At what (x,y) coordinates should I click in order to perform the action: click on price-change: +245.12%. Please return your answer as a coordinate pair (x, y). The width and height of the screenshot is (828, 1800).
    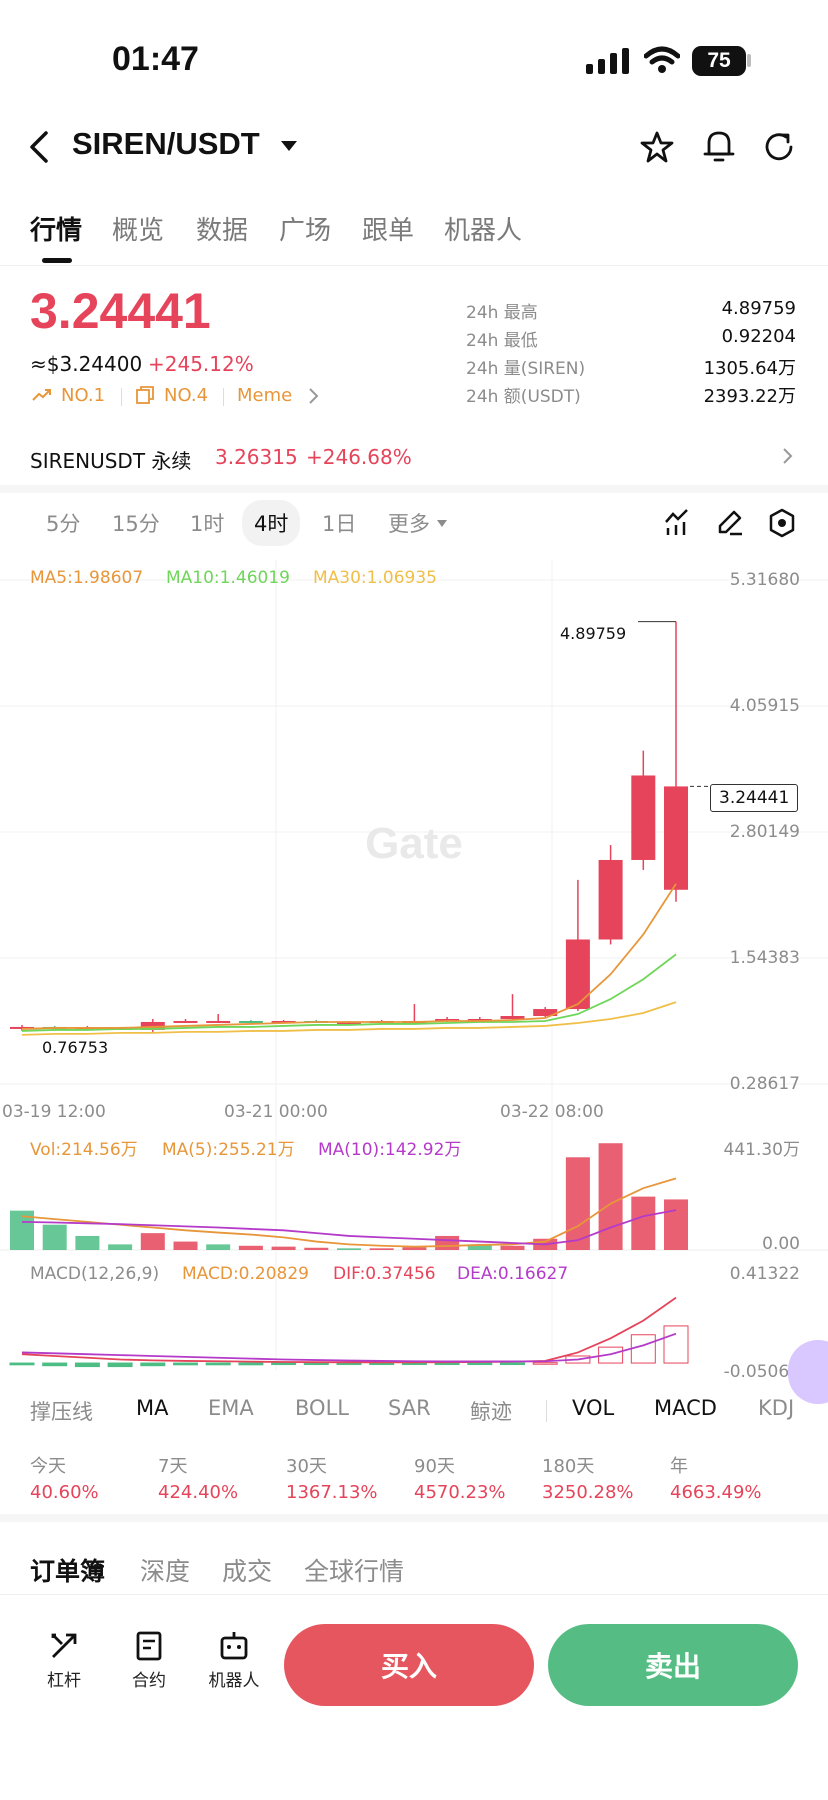
    Looking at the image, I should click on (201, 364).